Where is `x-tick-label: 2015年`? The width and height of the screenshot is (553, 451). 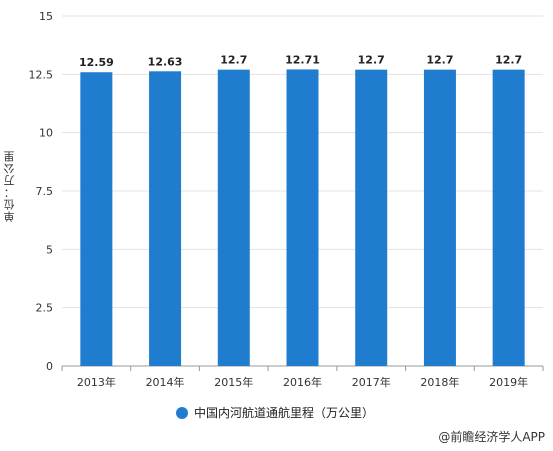 x-tick-label: 2015年 is located at coordinates (233, 382).